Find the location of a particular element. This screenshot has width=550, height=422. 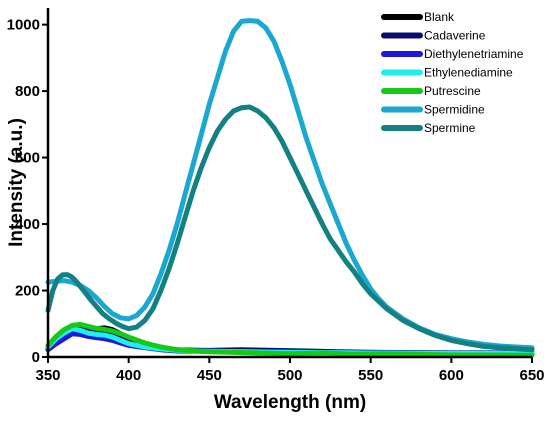

legend-label-ethylenediamine: Ethylenediamine is located at coordinates (468, 73).